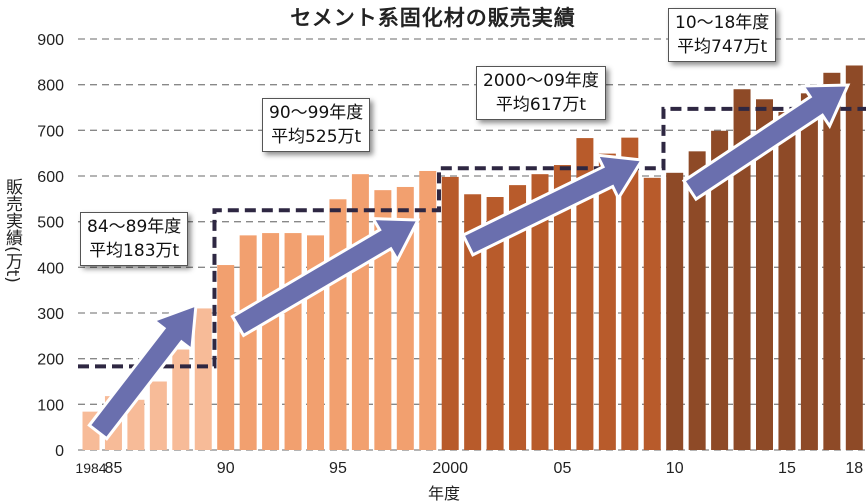 Image resolution: width=866 pixels, height=504 pixels. I want to click on x-tick-label: 10, so click(675, 468).